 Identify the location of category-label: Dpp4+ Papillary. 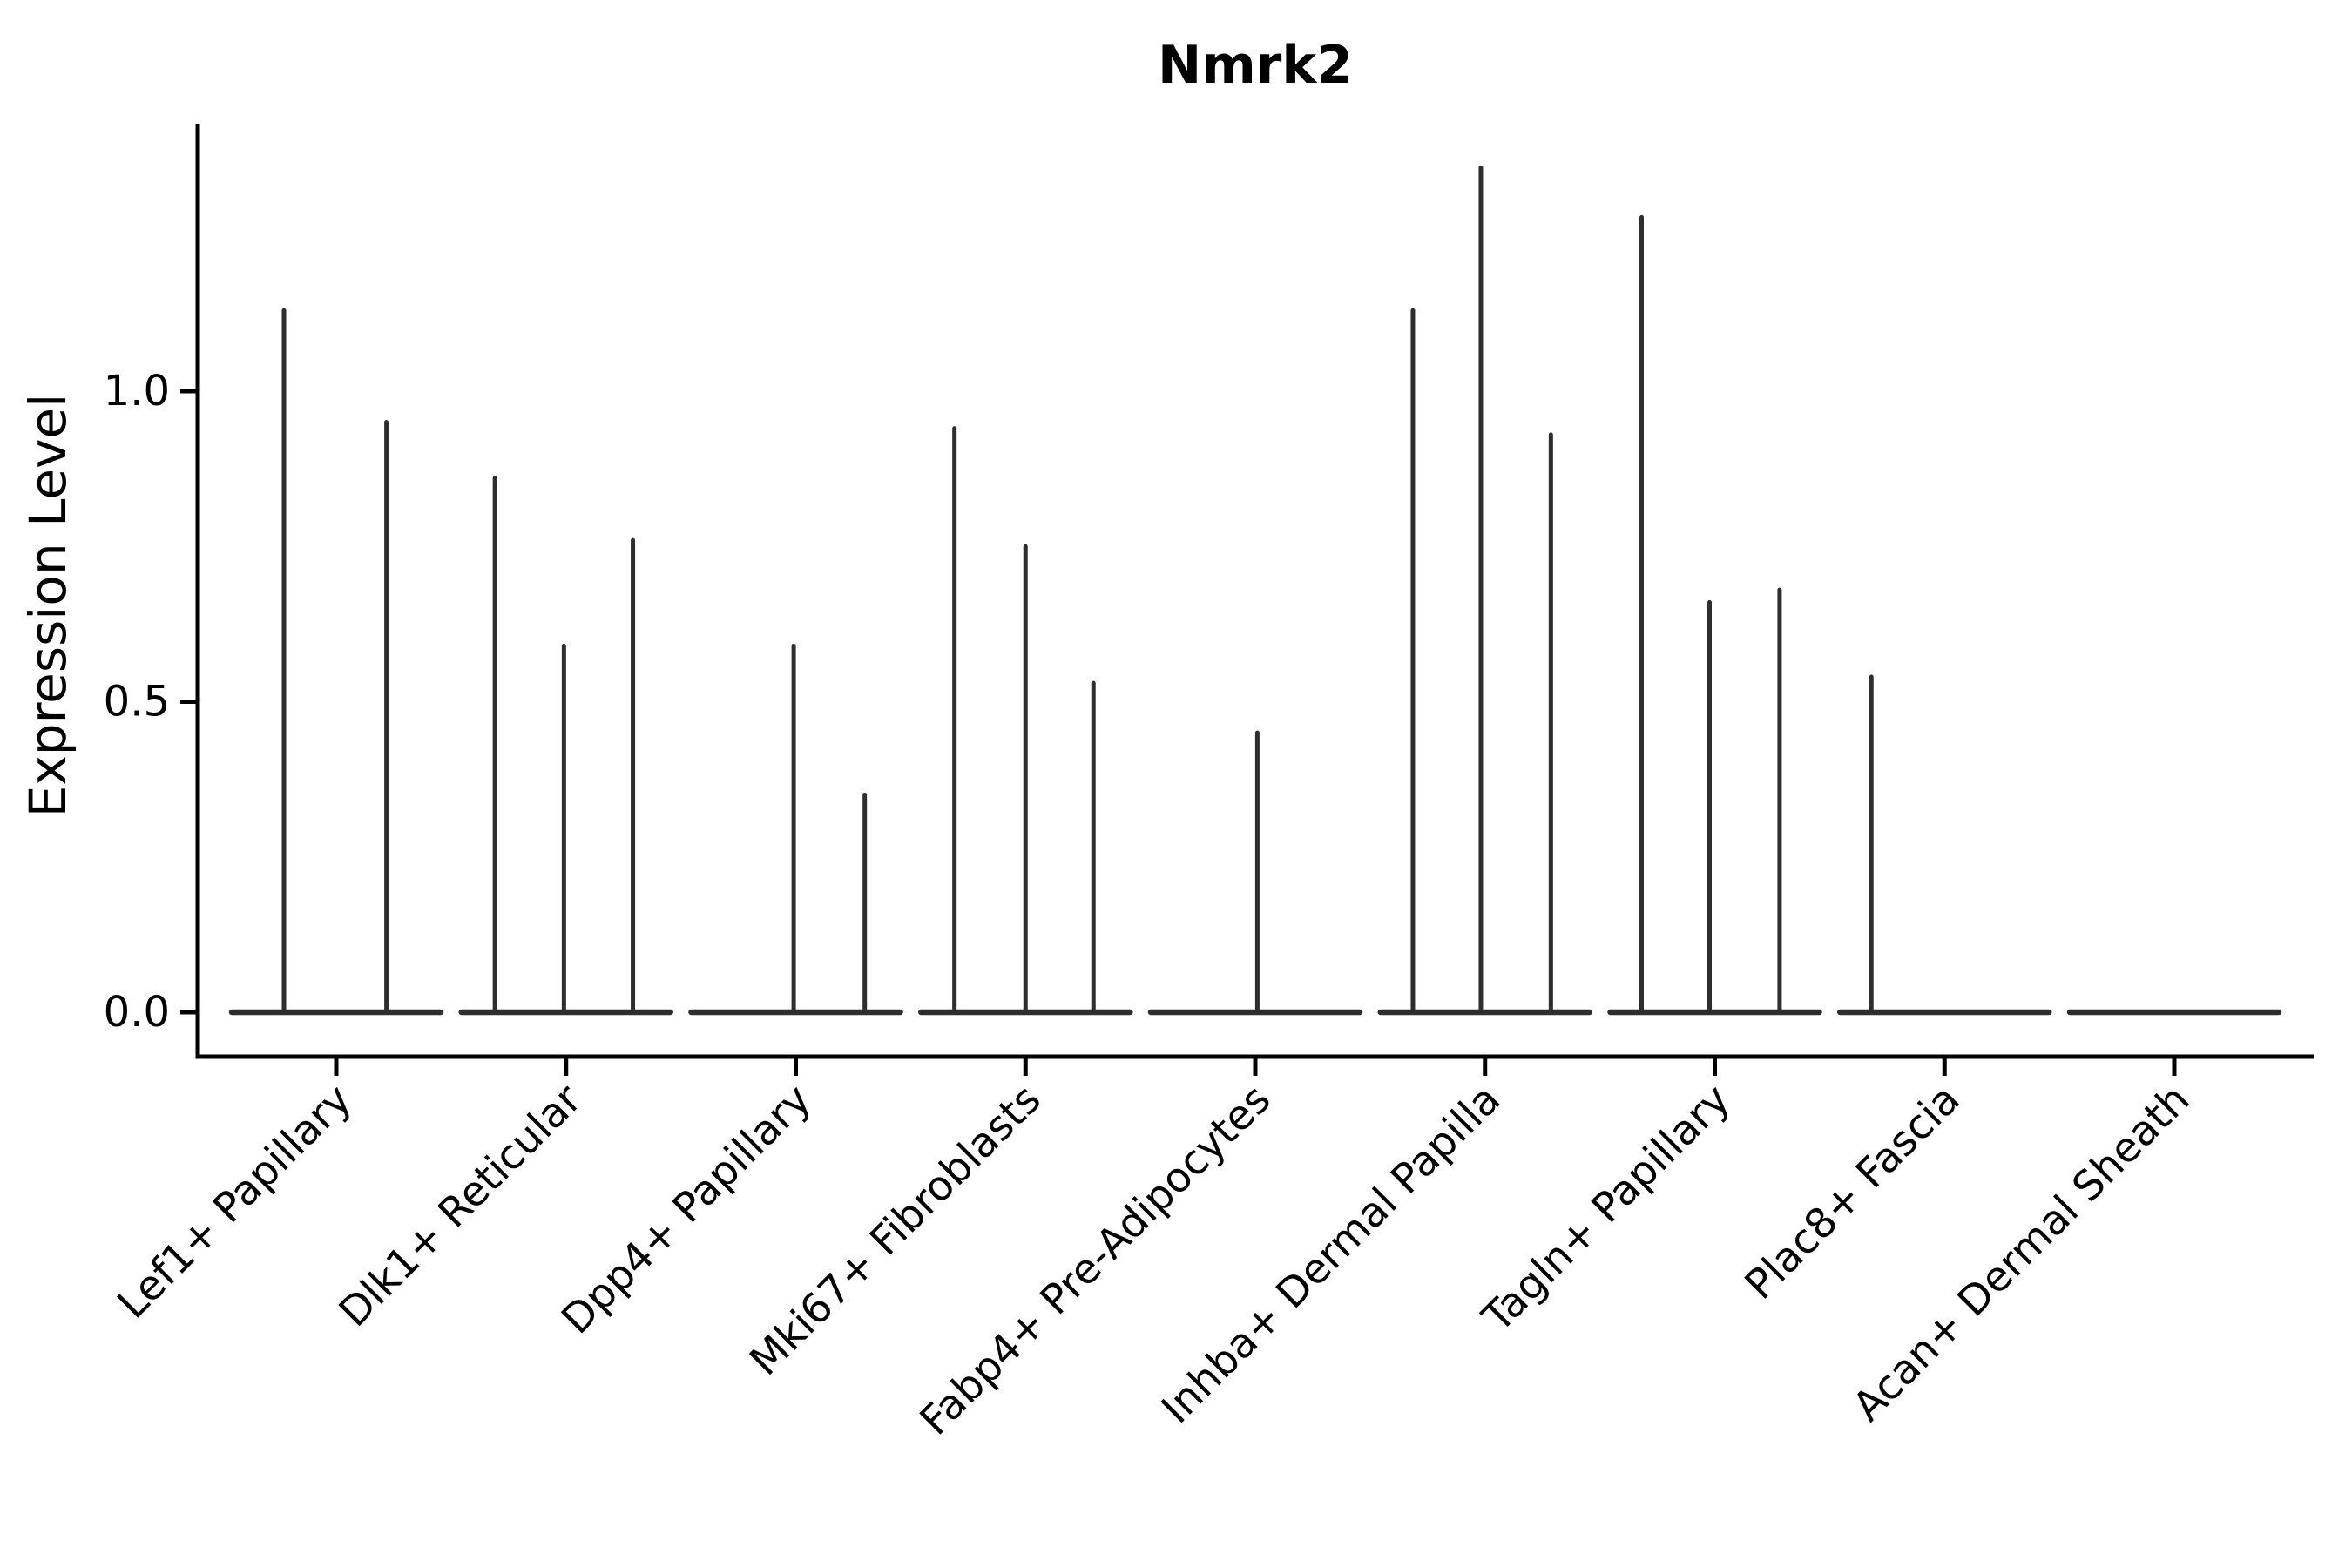
(687, 1210).